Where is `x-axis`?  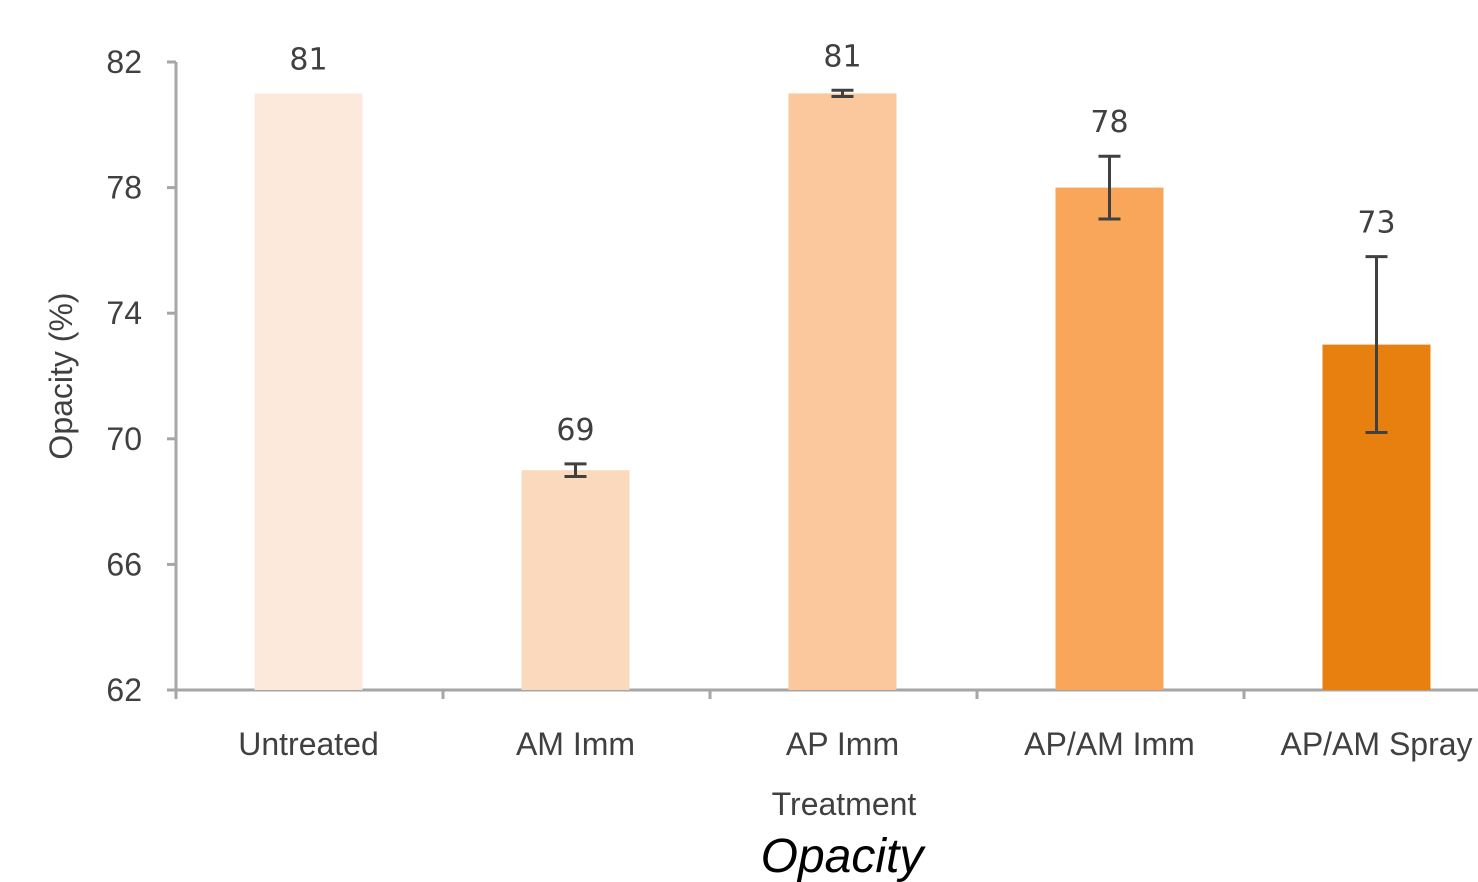
x-axis is located at coordinates (822, 693).